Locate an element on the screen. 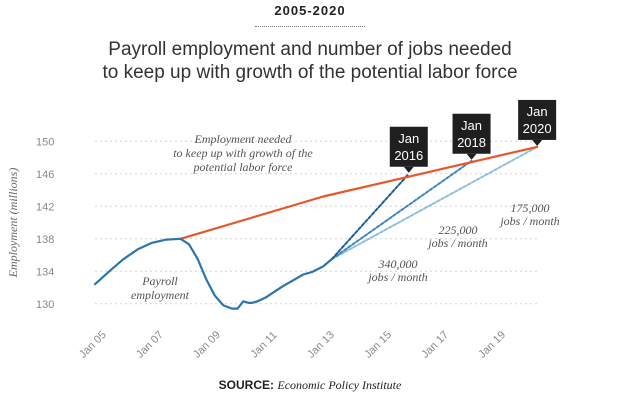 The width and height of the screenshot is (620, 400). callout-year: 2020 is located at coordinates (537, 128).